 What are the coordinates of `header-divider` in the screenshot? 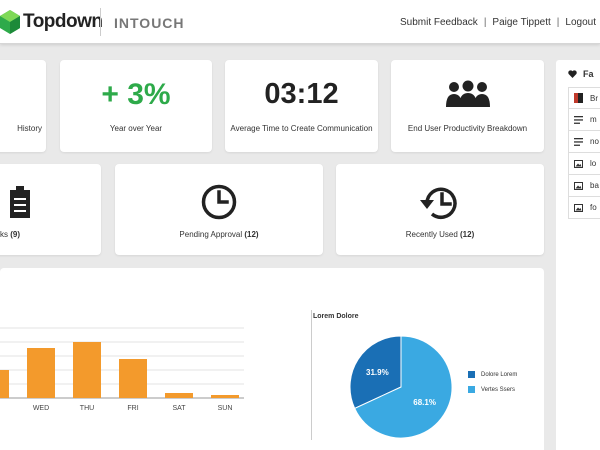 It's located at (100, 22).